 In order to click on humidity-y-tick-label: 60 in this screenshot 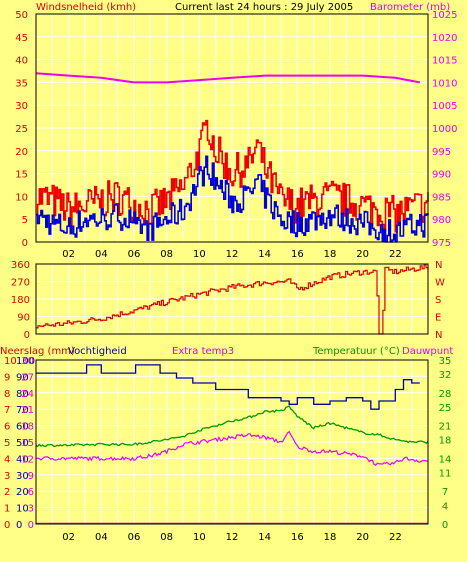, I will do `click(22, 427)`.